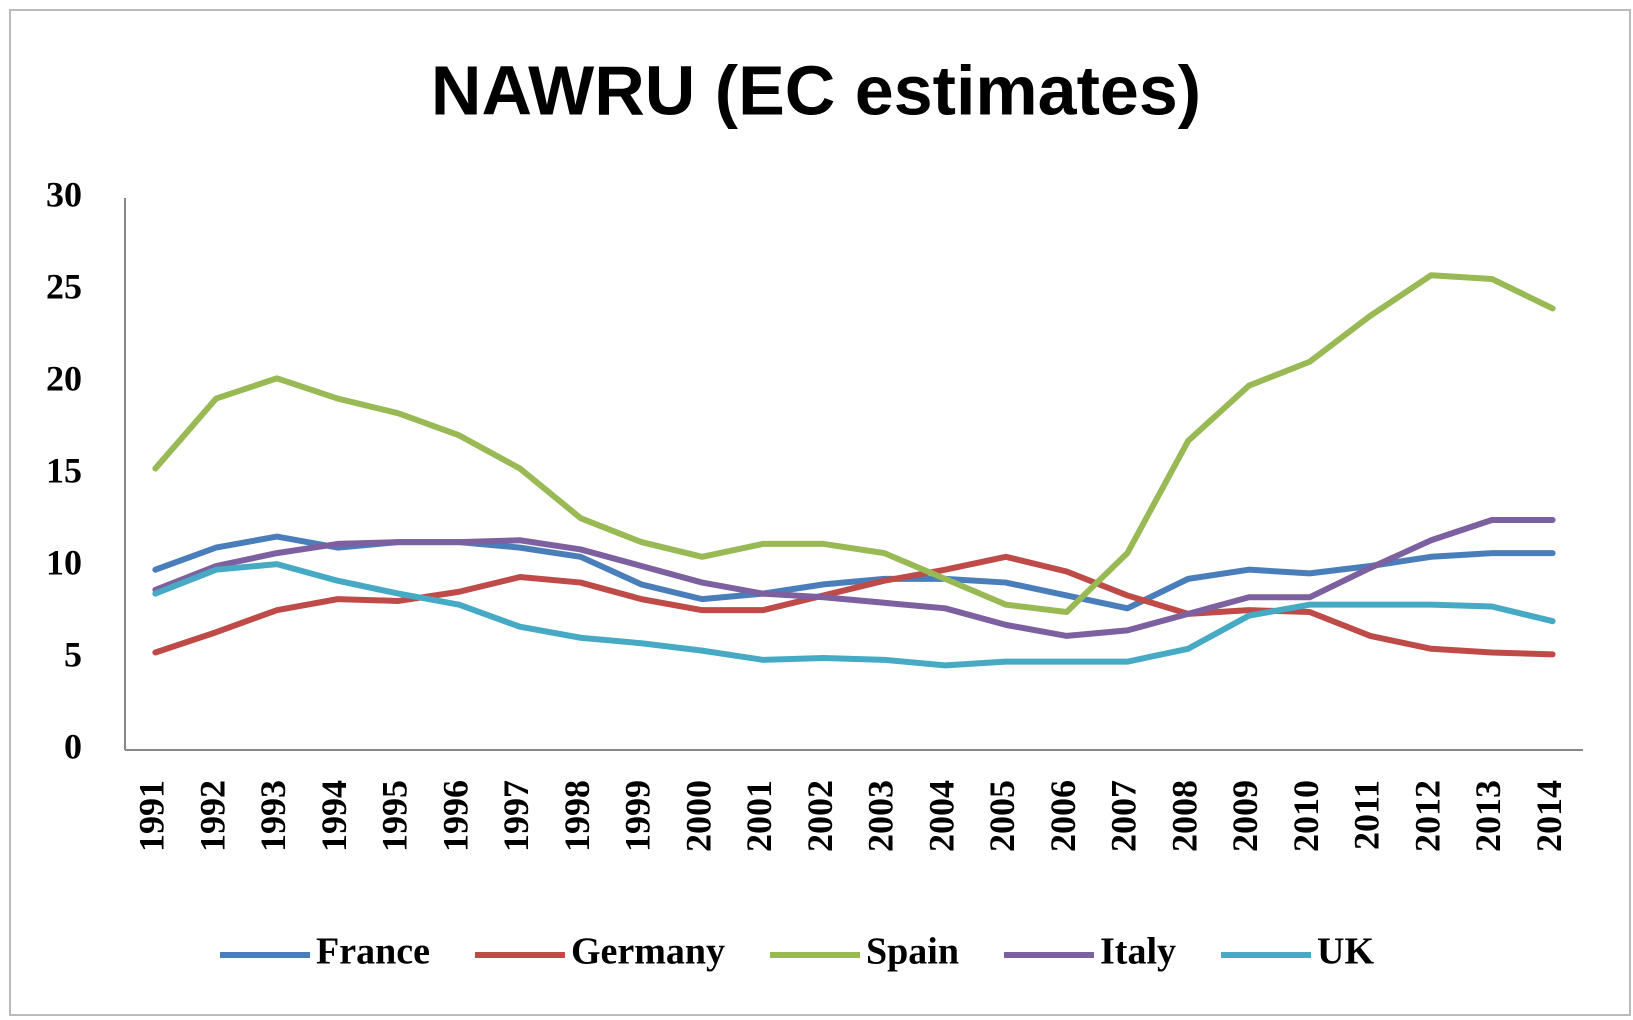  What do you see at coordinates (1549, 816) in the screenshot?
I see `x-tick-label: 2014` at bounding box center [1549, 816].